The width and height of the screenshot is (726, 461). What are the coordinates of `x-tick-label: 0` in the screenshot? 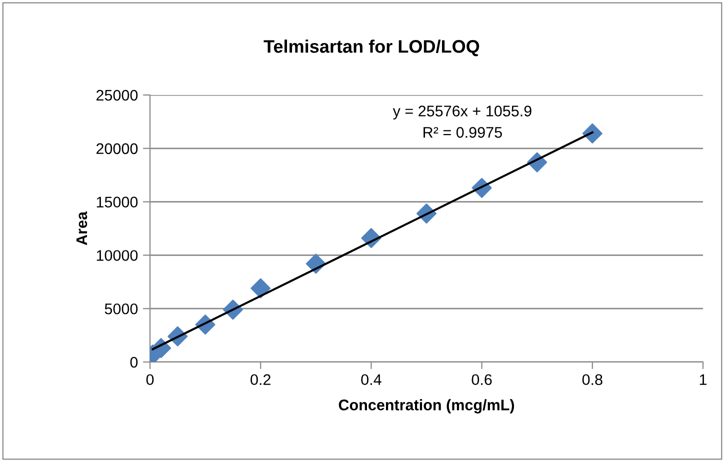 It's located at (150, 380).